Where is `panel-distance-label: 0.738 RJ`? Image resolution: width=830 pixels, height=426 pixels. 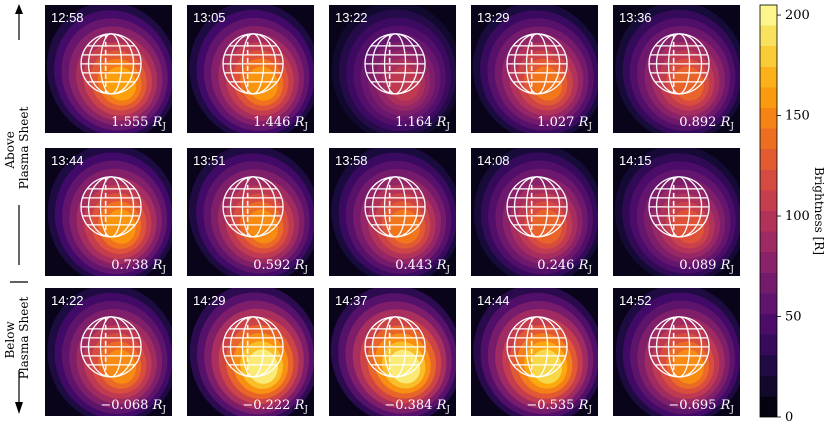
panel-distance-label: 0.738 RJ is located at coordinates (138, 266).